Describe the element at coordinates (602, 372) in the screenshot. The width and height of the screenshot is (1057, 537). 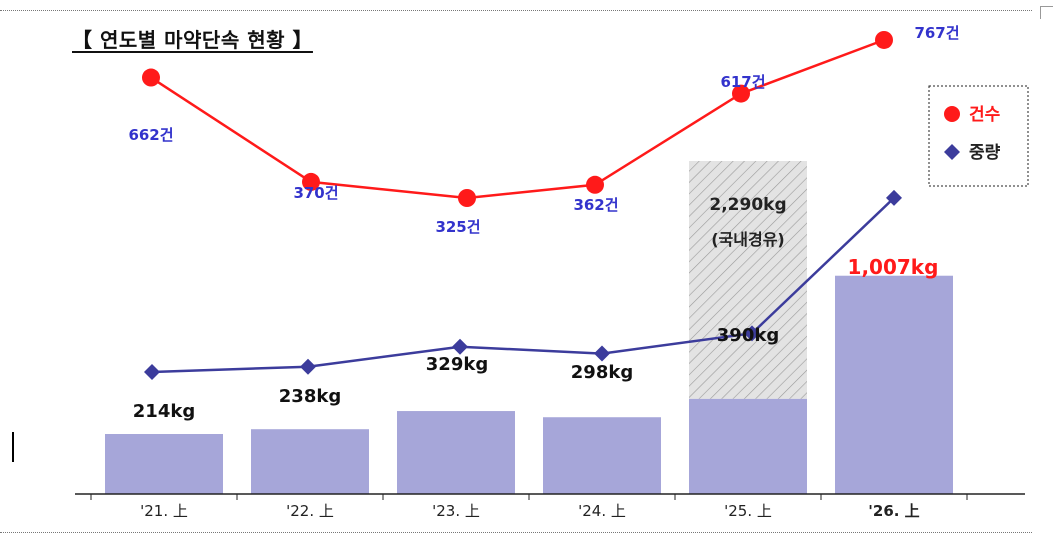
I see `weight-data-label: 298kg` at that location.